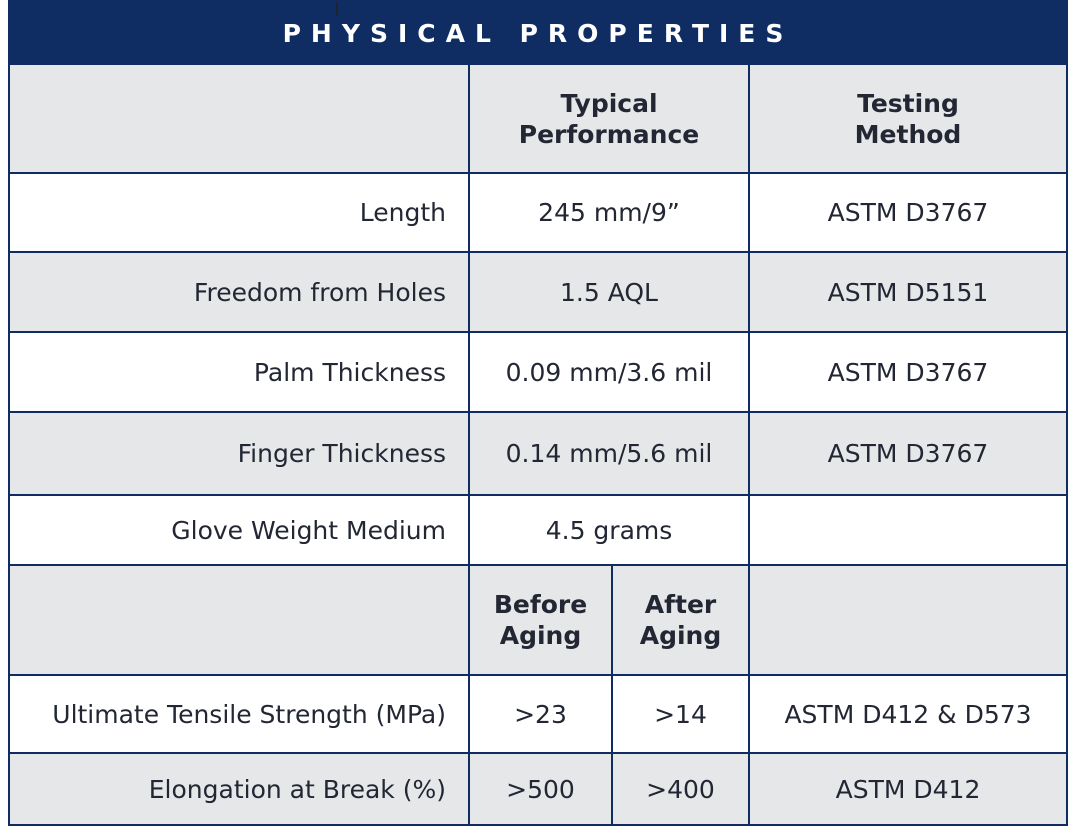  What do you see at coordinates (540, 620) in the screenshot?
I see `header-before-aging: Before Aging` at bounding box center [540, 620].